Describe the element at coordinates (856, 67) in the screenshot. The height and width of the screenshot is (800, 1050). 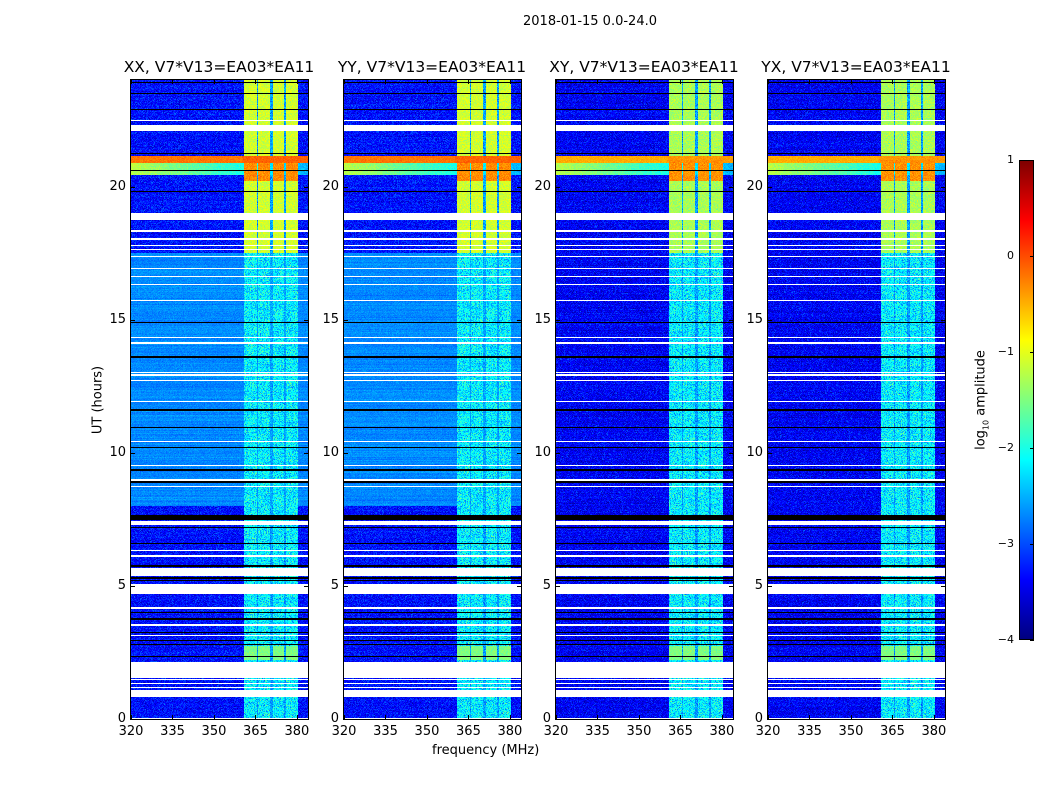
I see `panel-title-3: YX, V7*V13=EA03*EA11` at that location.